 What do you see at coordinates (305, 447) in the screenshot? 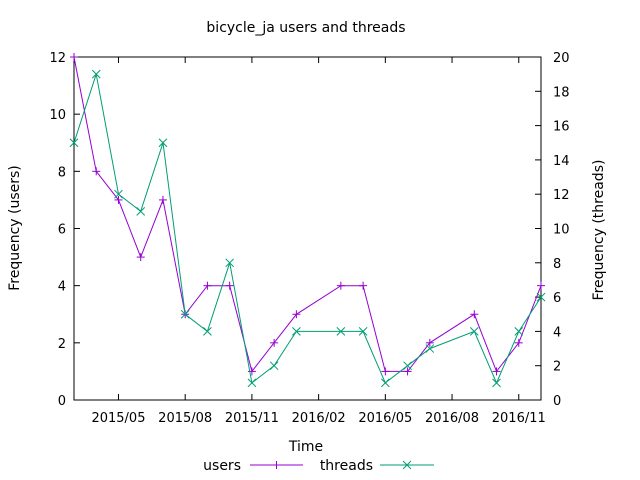
I see `x-axis-title: Time` at bounding box center [305, 447].